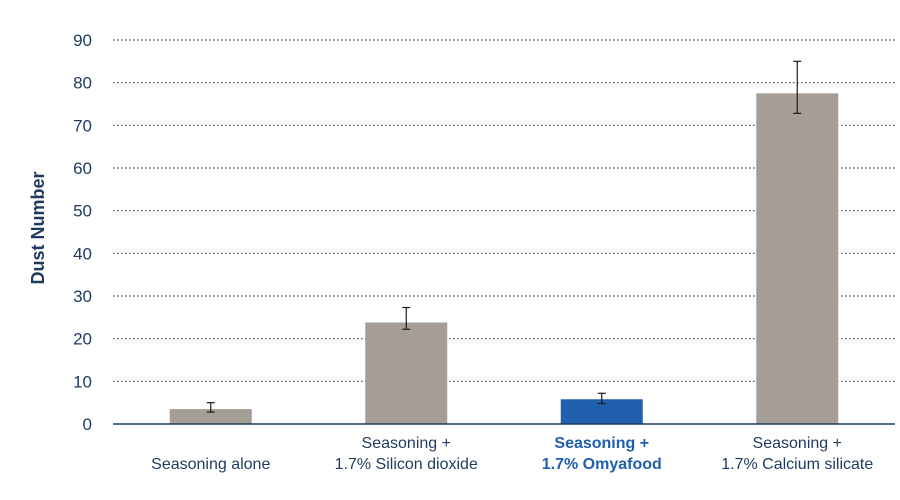 The image size is (900, 500). What do you see at coordinates (82, 168) in the screenshot?
I see `y-tick-label: 60` at bounding box center [82, 168].